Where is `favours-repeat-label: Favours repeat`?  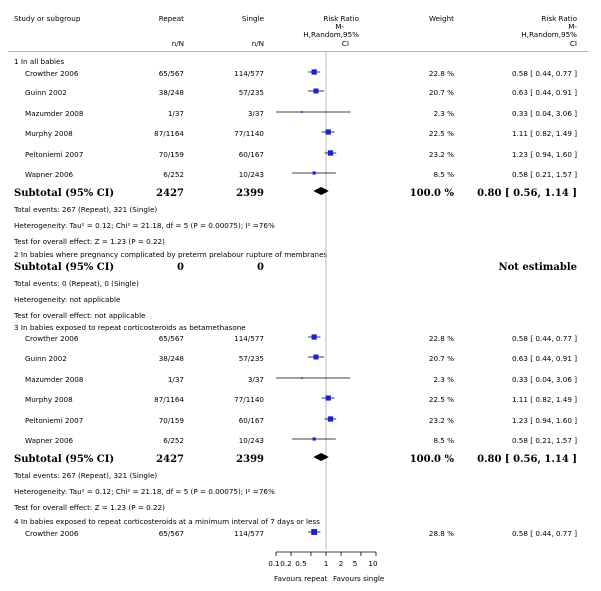 favours-repeat-label: Favours repeat is located at coordinates (301, 578).